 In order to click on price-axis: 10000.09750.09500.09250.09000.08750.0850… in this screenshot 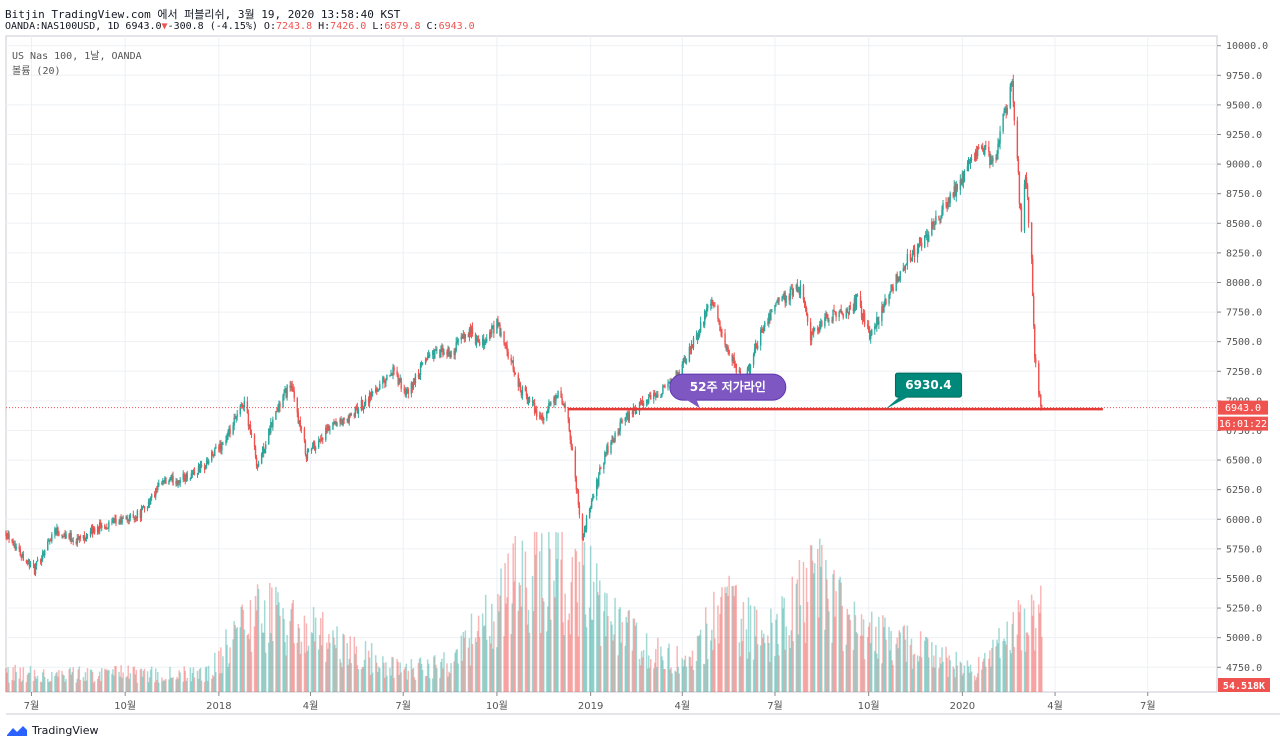, I will do `click(1242, 357)`.